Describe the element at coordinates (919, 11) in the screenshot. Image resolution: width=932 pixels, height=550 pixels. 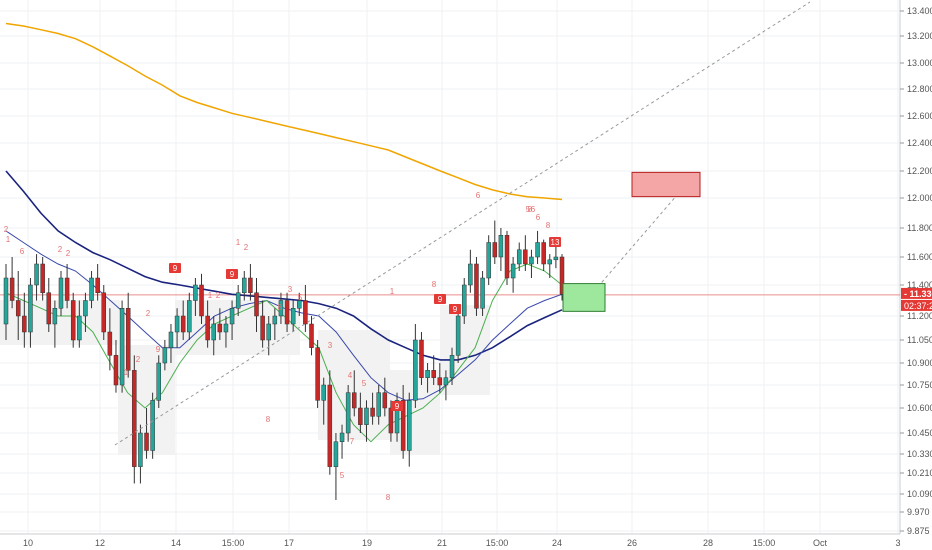
I see `price-tick-label: 13.400` at that location.